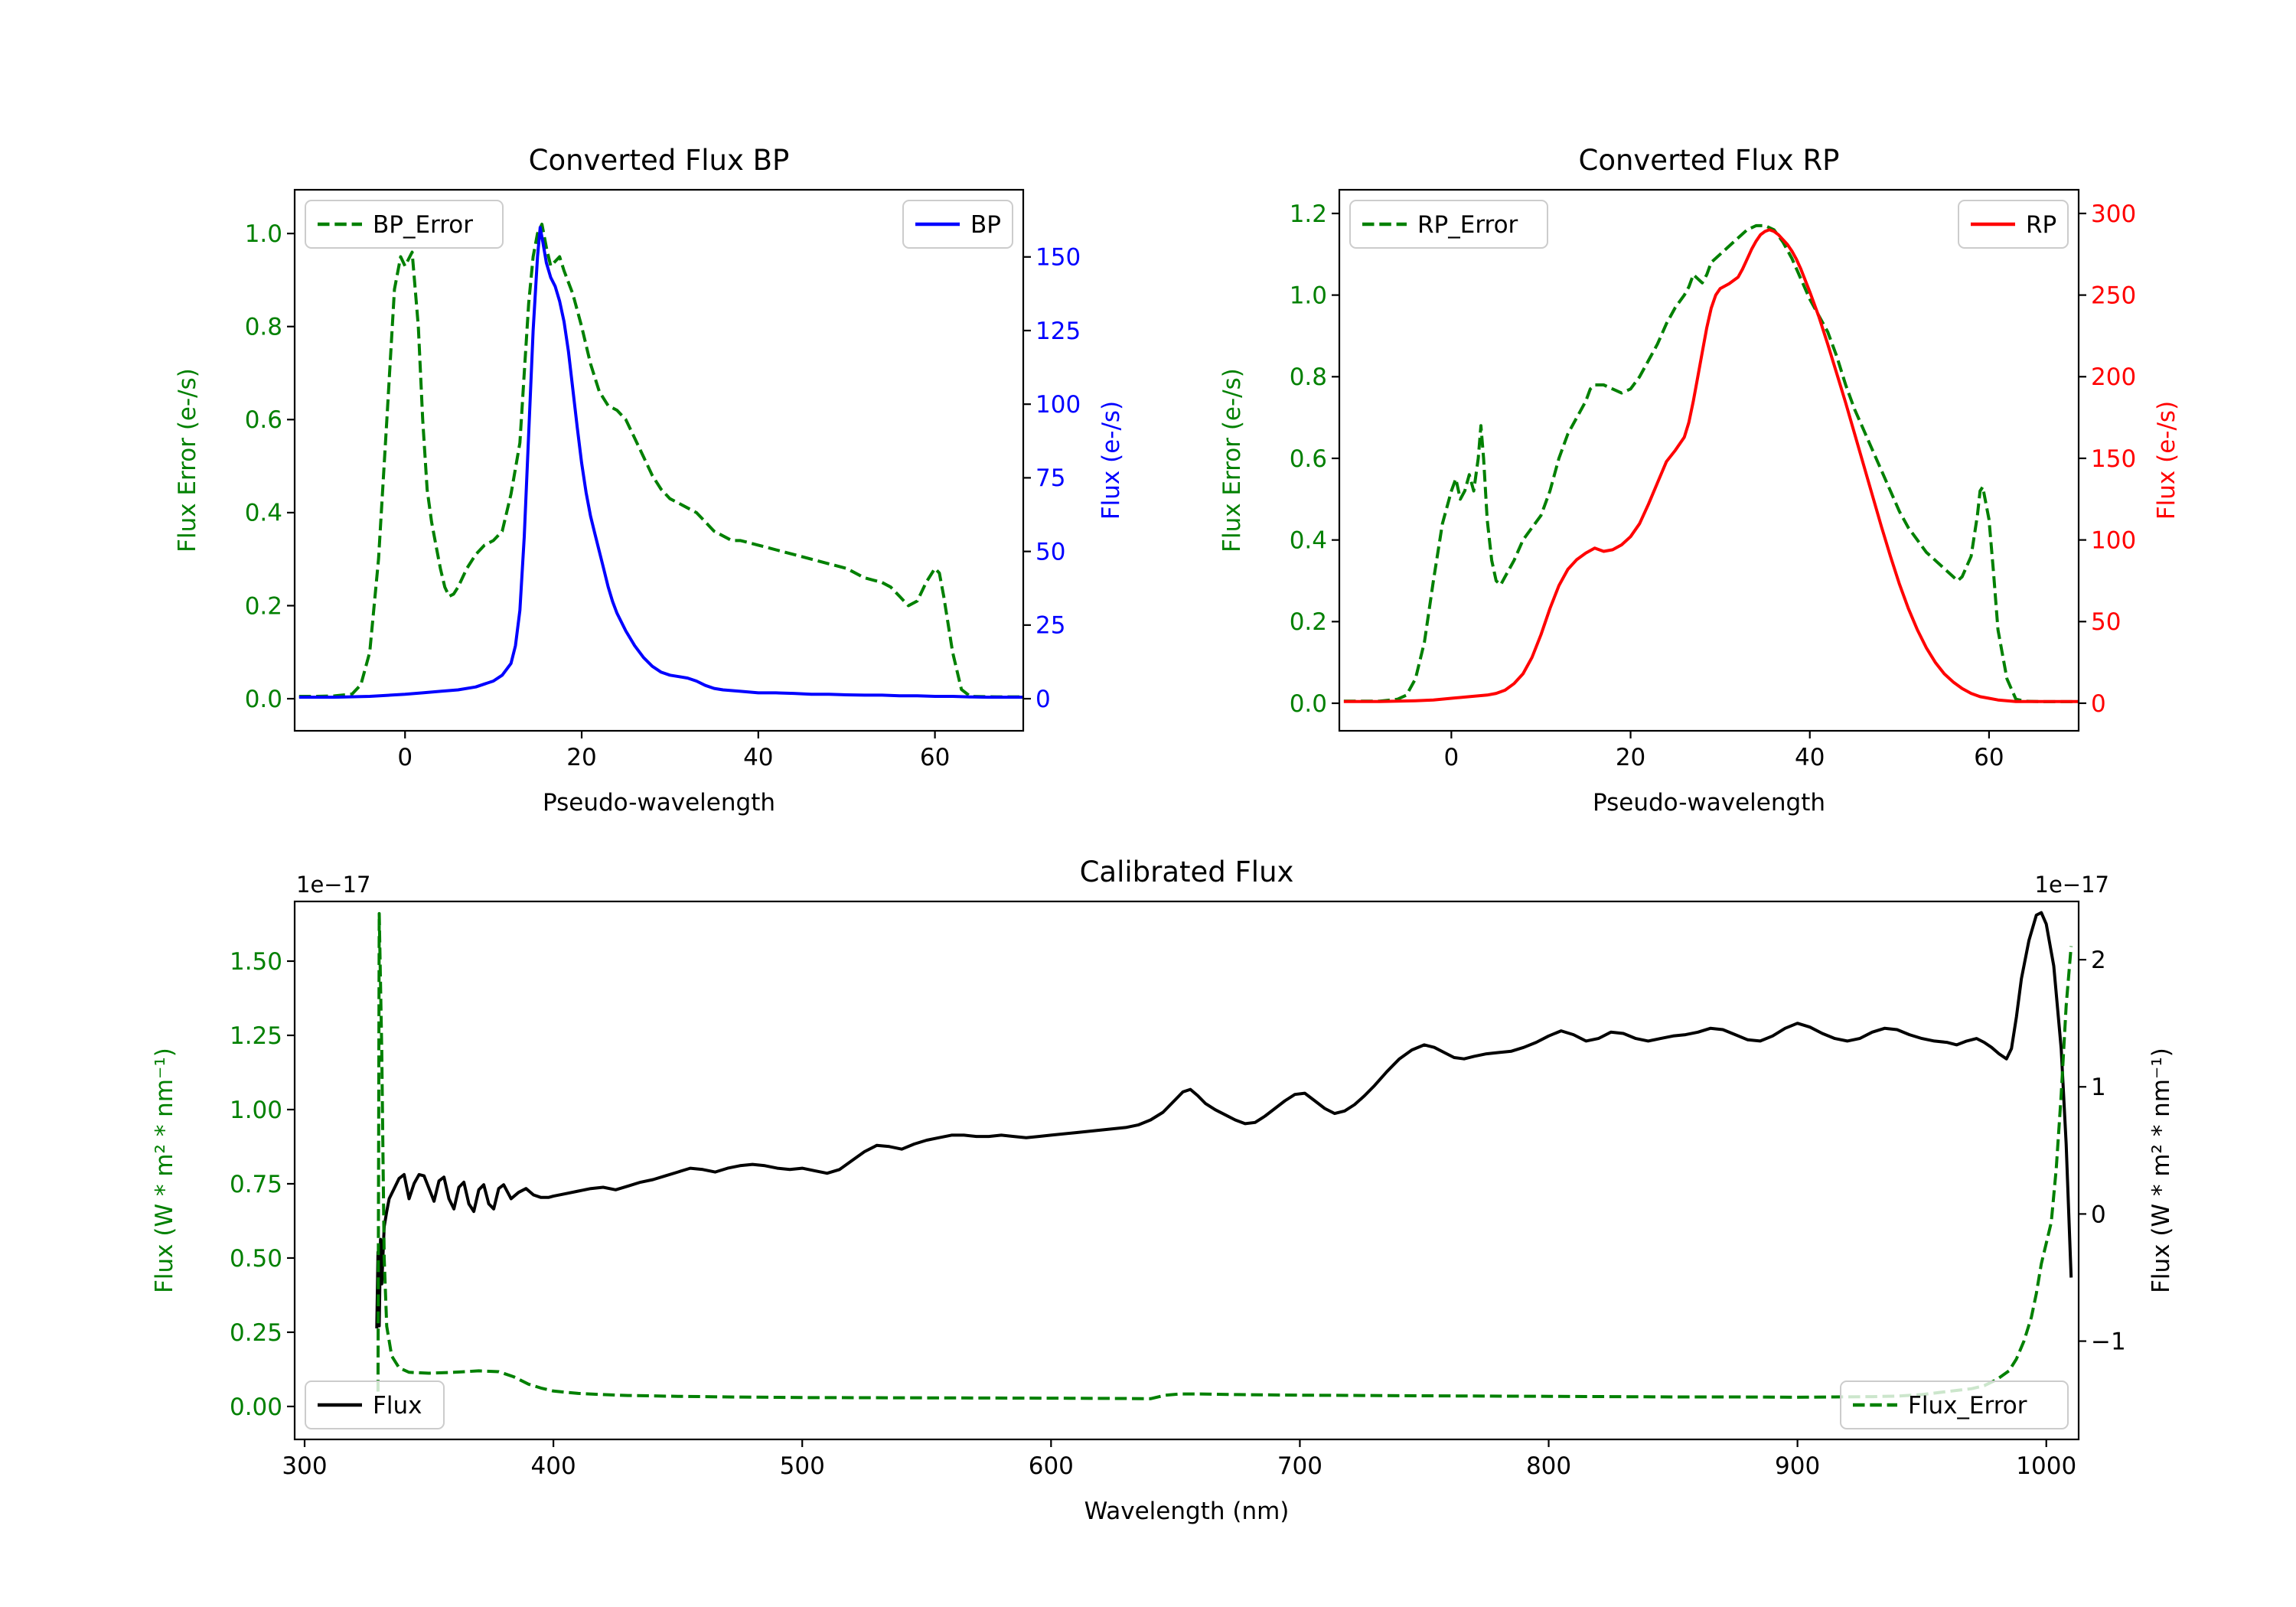 Image resolution: width=2296 pixels, height=1607 pixels. What do you see at coordinates (1058, 331) in the screenshot?
I see `bp-right-y-tick-label: 125` at bounding box center [1058, 331].